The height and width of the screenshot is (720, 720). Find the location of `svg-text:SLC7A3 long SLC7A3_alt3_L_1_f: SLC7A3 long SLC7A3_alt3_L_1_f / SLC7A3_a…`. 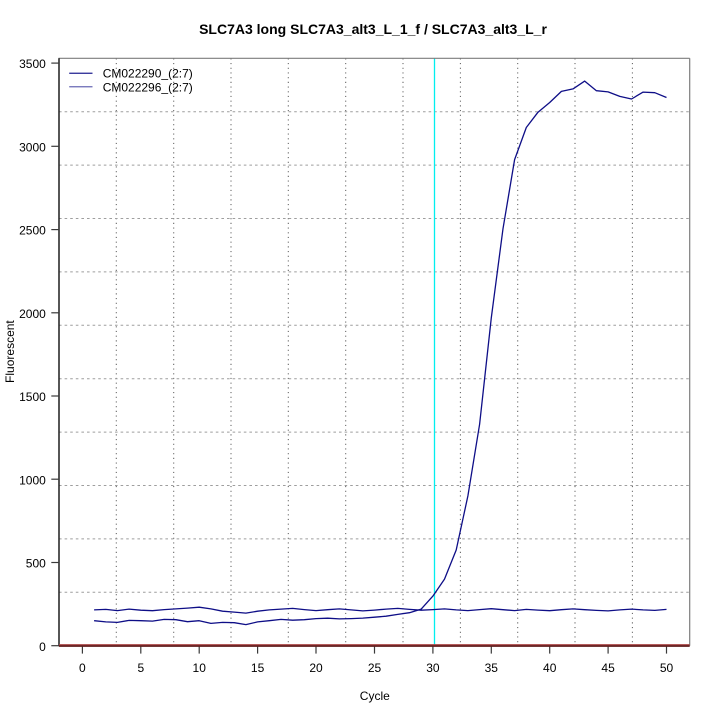

svg-text:SLC7A3 long SLC7A3_alt3_L_1_f: SLC7A3 long SLC7A3_alt3_L_1_f / SLC7A3_a… is located at coordinates (373, 29).